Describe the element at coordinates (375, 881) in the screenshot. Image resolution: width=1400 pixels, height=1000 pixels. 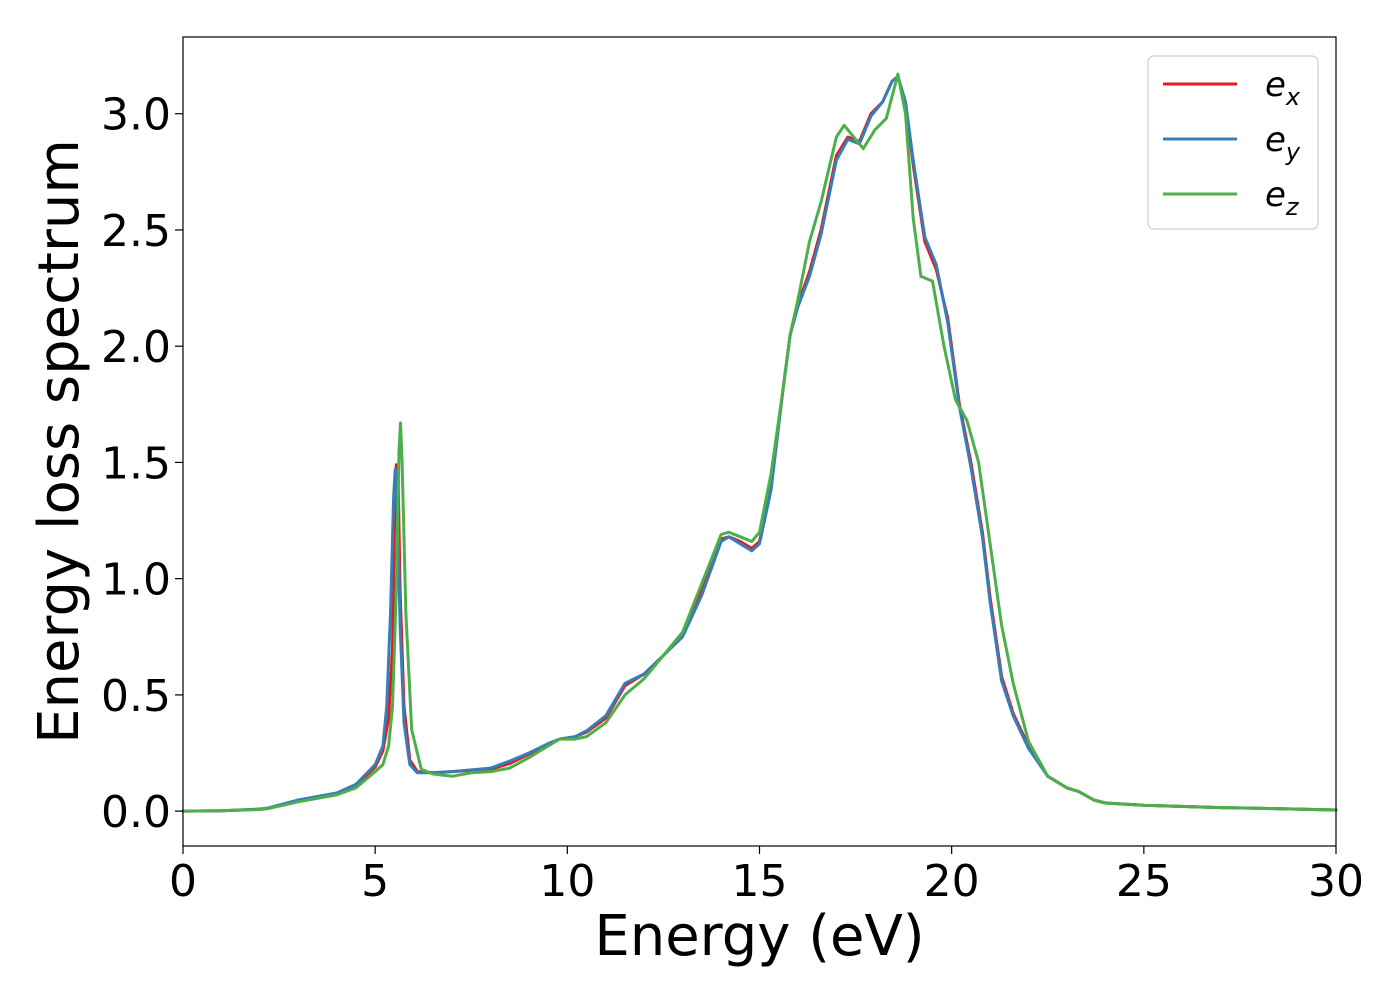
I see `x-tick-label: 5` at that location.